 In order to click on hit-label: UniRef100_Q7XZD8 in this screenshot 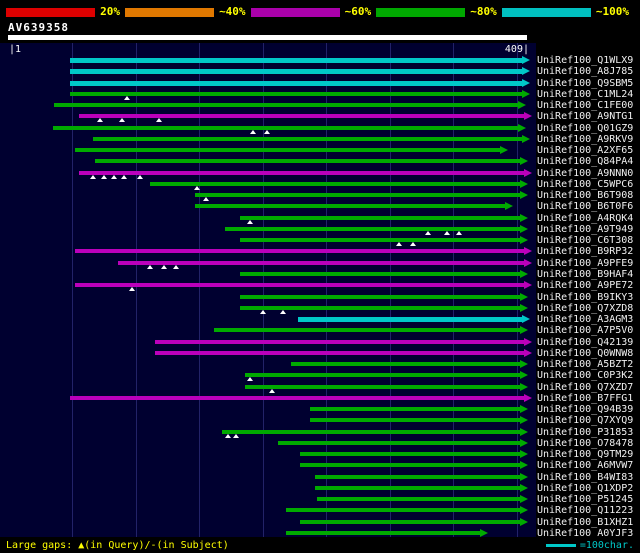, I will do `click(585, 308)`.